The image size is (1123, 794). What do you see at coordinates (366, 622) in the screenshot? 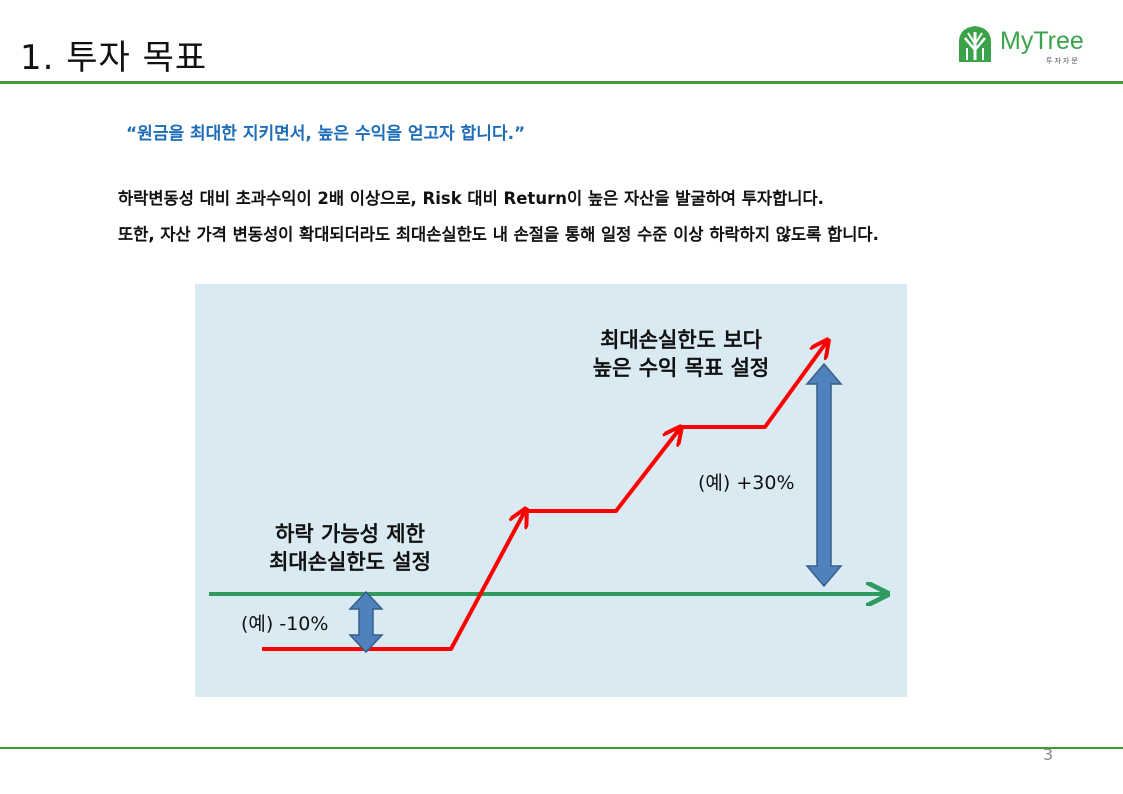
I see `lower-range-arrow` at bounding box center [366, 622].